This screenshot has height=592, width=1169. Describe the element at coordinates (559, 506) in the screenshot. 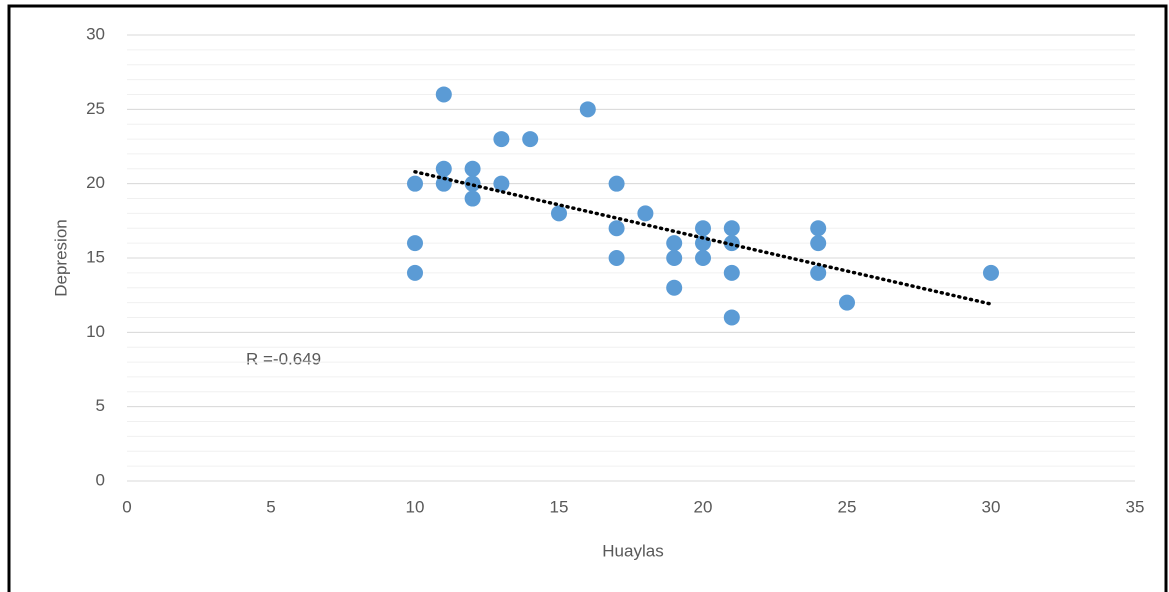

I see `x-tick-label: 15` at that location.